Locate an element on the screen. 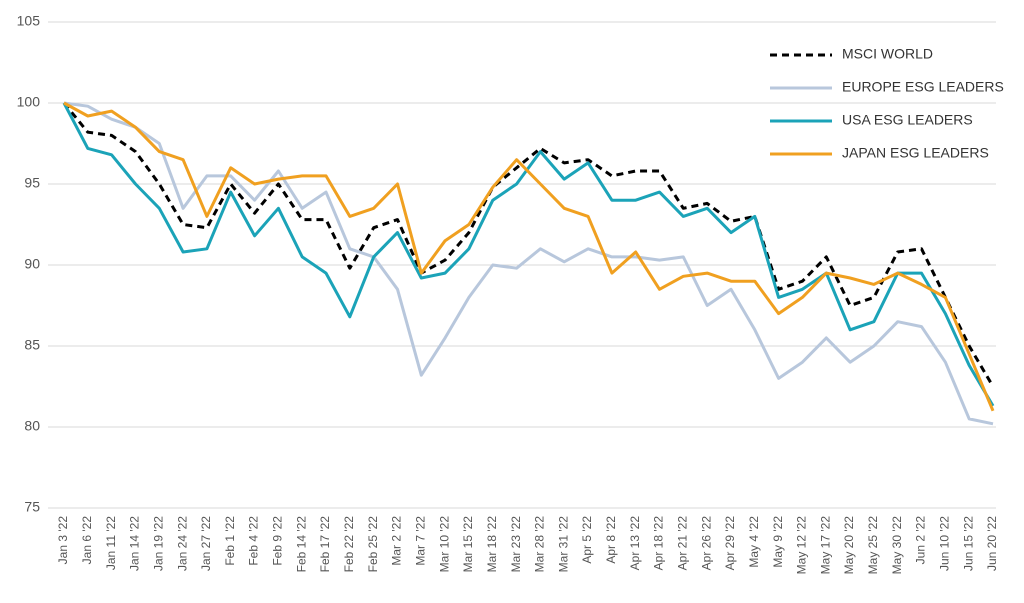 This screenshot has width=1024, height=603. x-tick-label: Apr 18 '22 is located at coordinates (659, 543).